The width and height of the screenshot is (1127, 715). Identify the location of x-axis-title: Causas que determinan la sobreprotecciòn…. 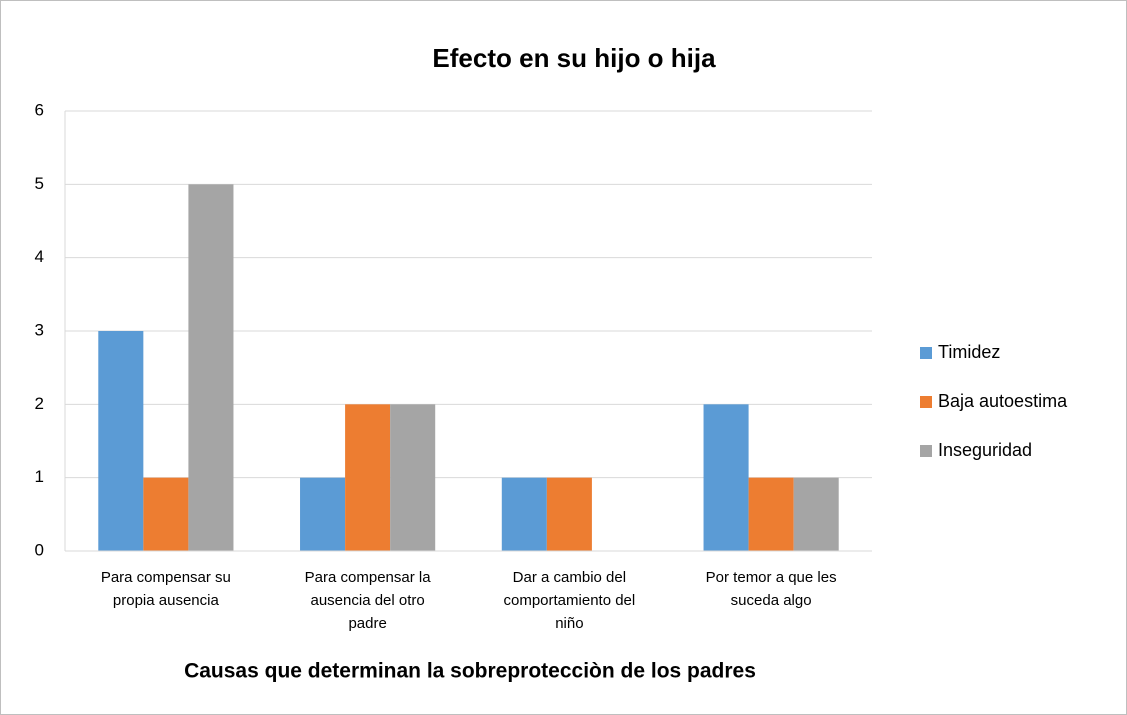
(470, 671).